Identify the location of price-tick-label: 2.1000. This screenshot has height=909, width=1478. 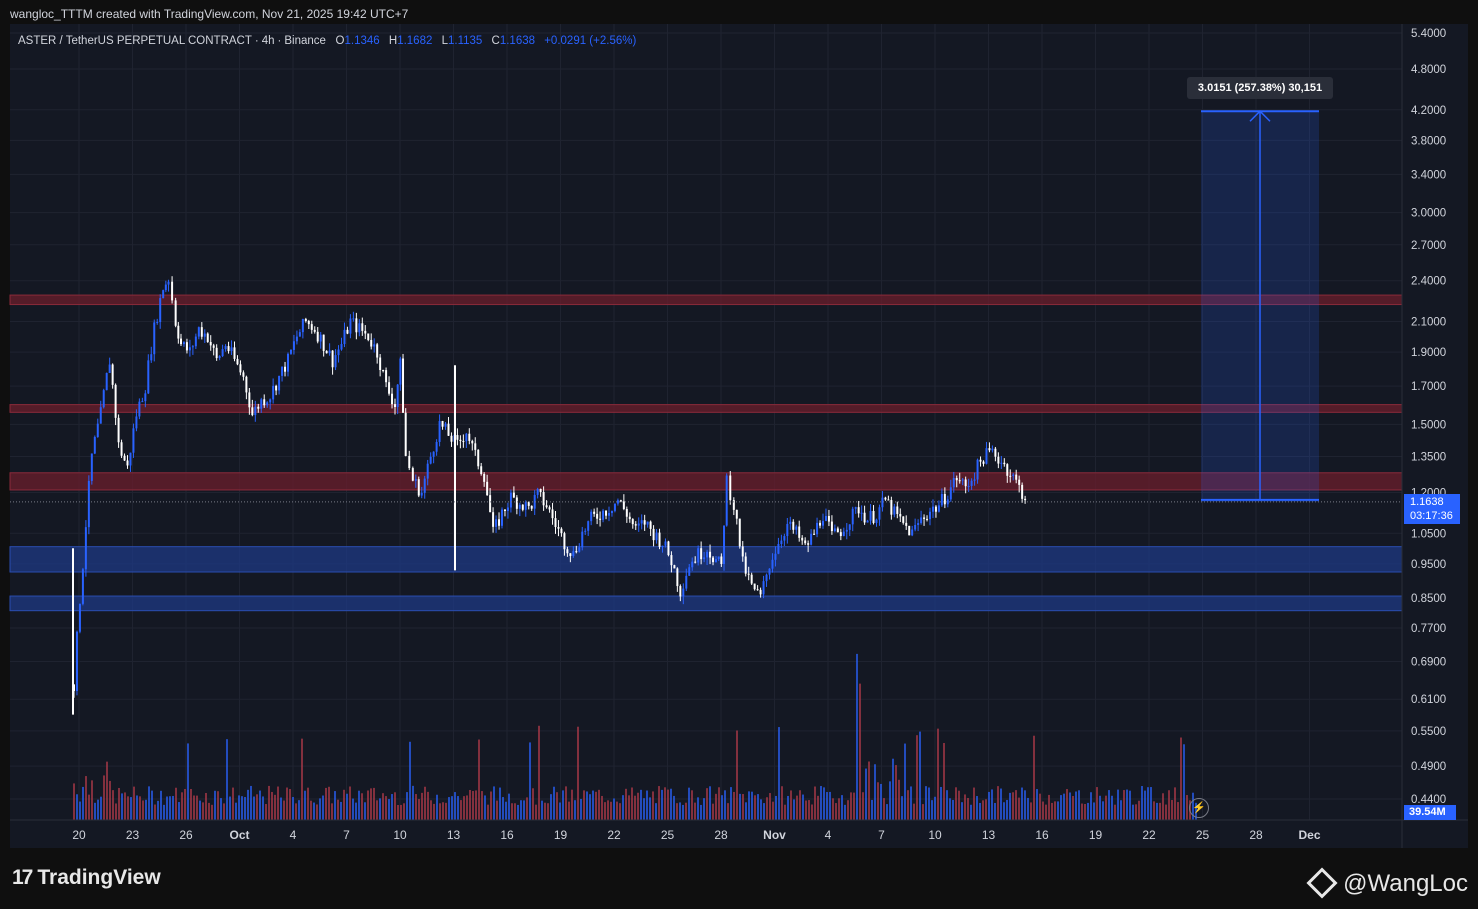
(1428, 323).